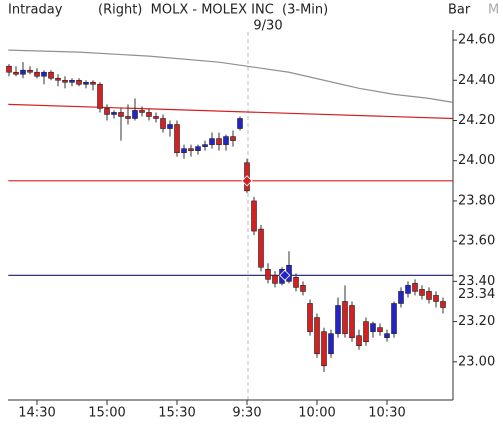  What do you see at coordinates (246, 413) in the screenshot?
I see `x-tick-label: 9:30` at bounding box center [246, 413].